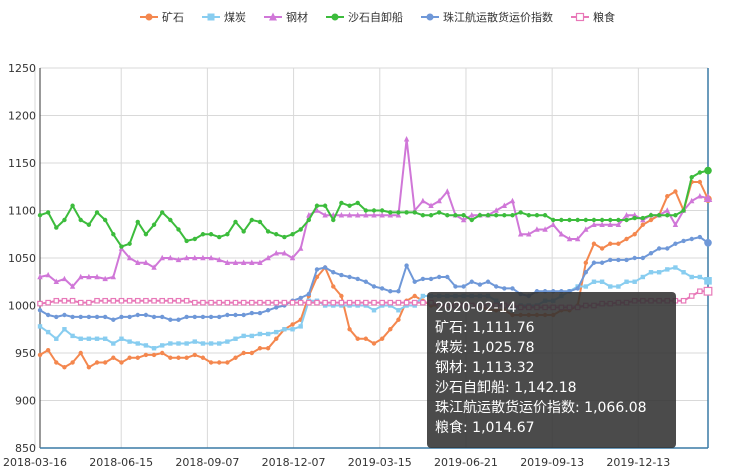 The image size is (735, 476). What do you see at coordinates (604, 17) in the screenshot?
I see `legend-label: 粮食` at bounding box center [604, 17].